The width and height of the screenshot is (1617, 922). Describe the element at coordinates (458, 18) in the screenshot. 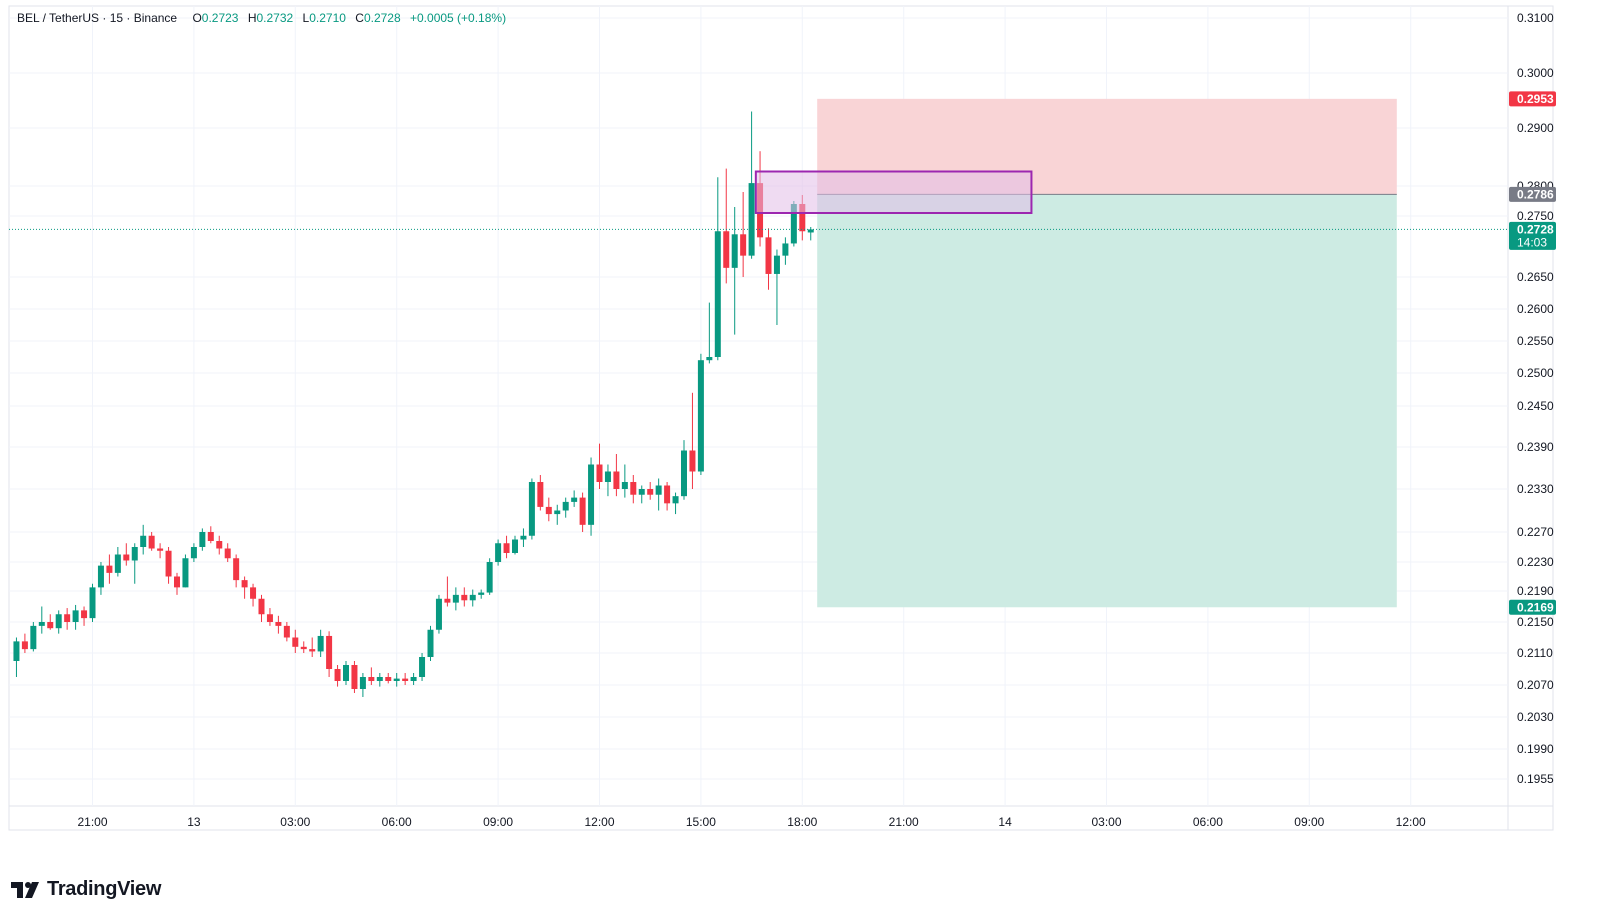

I see `change-value: +0.0005 (+0.18%)` at that location.